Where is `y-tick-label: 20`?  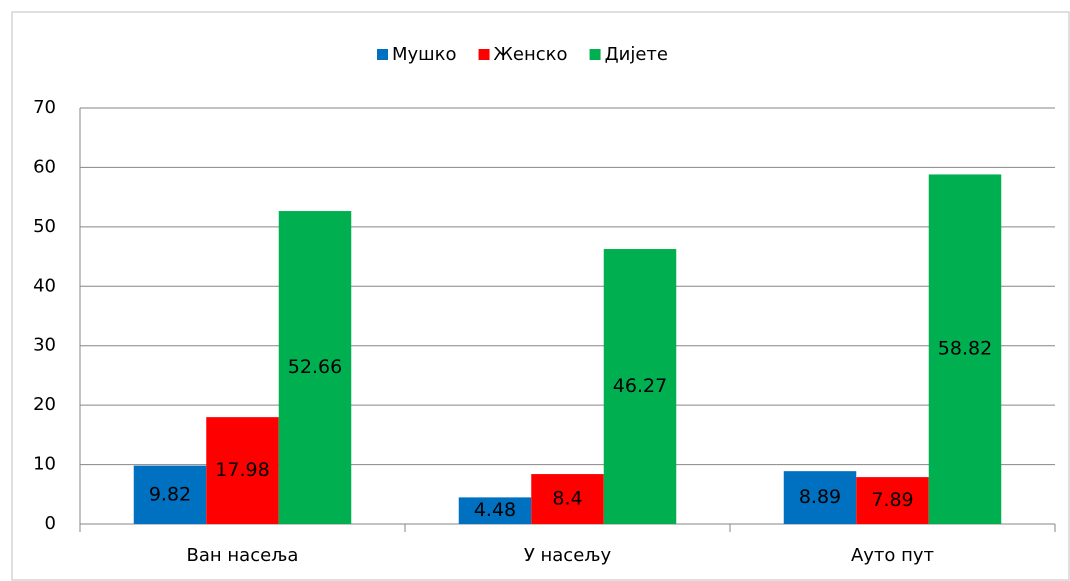
y-tick-label: 20 is located at coordinates (44, 404).